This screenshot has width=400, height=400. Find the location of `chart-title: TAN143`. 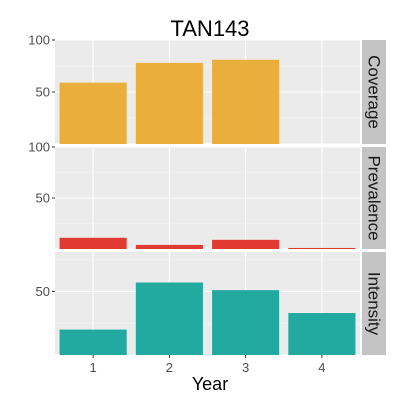

chart-title: TAN143 is located at coordinates (209, 28).